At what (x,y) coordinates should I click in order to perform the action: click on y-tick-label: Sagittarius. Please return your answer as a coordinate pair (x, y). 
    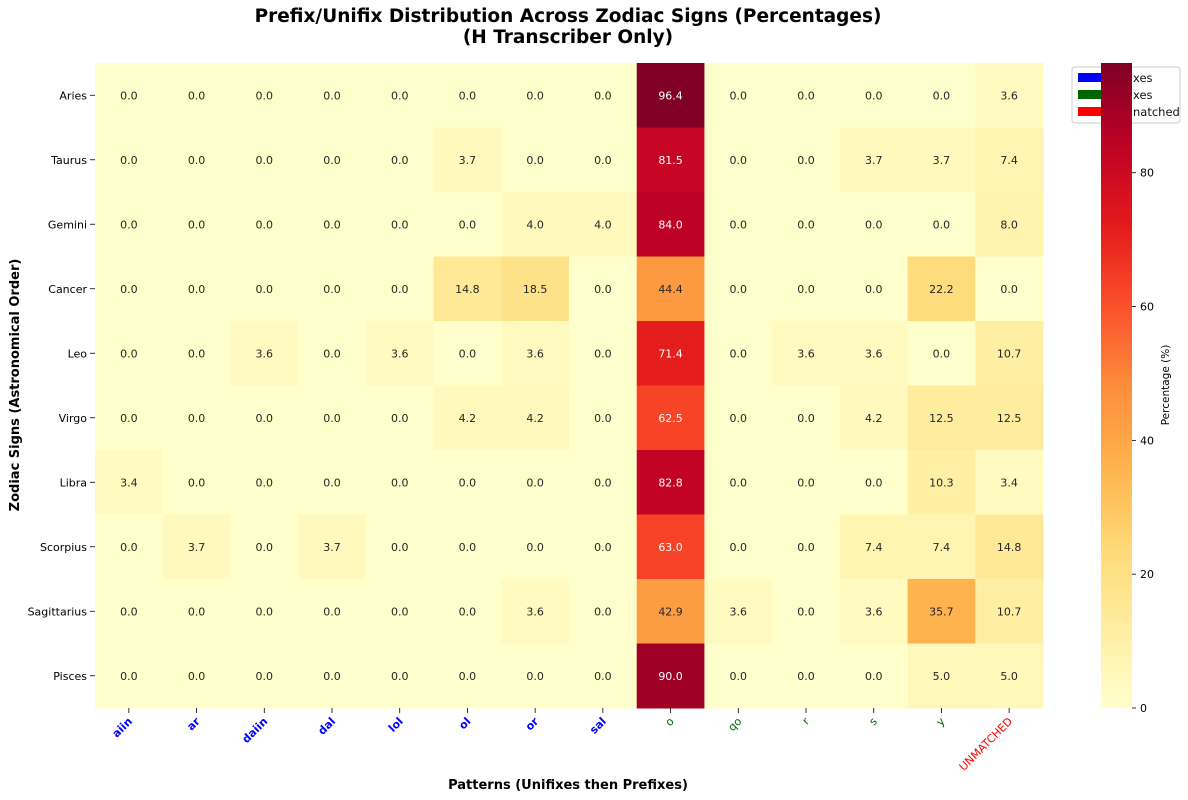
    Looking at the image, I should click on (58, 611).